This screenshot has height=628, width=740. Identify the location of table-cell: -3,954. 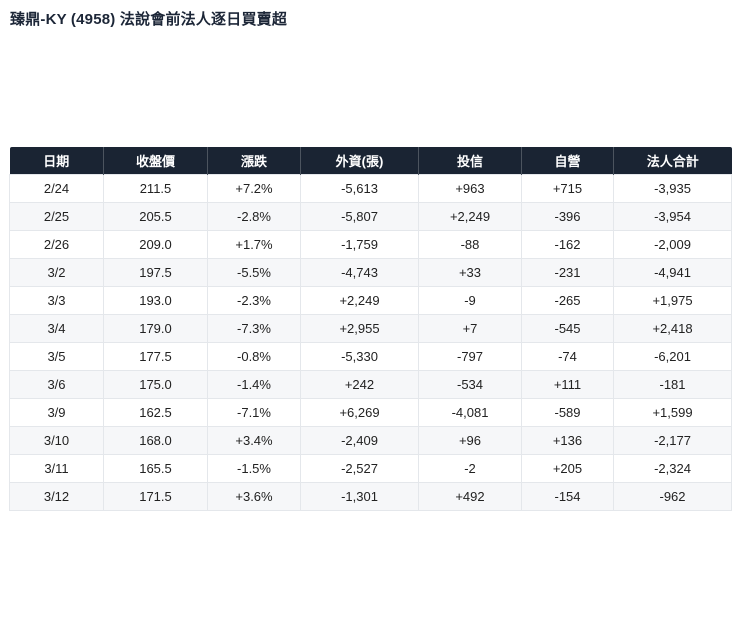
(672, 216).